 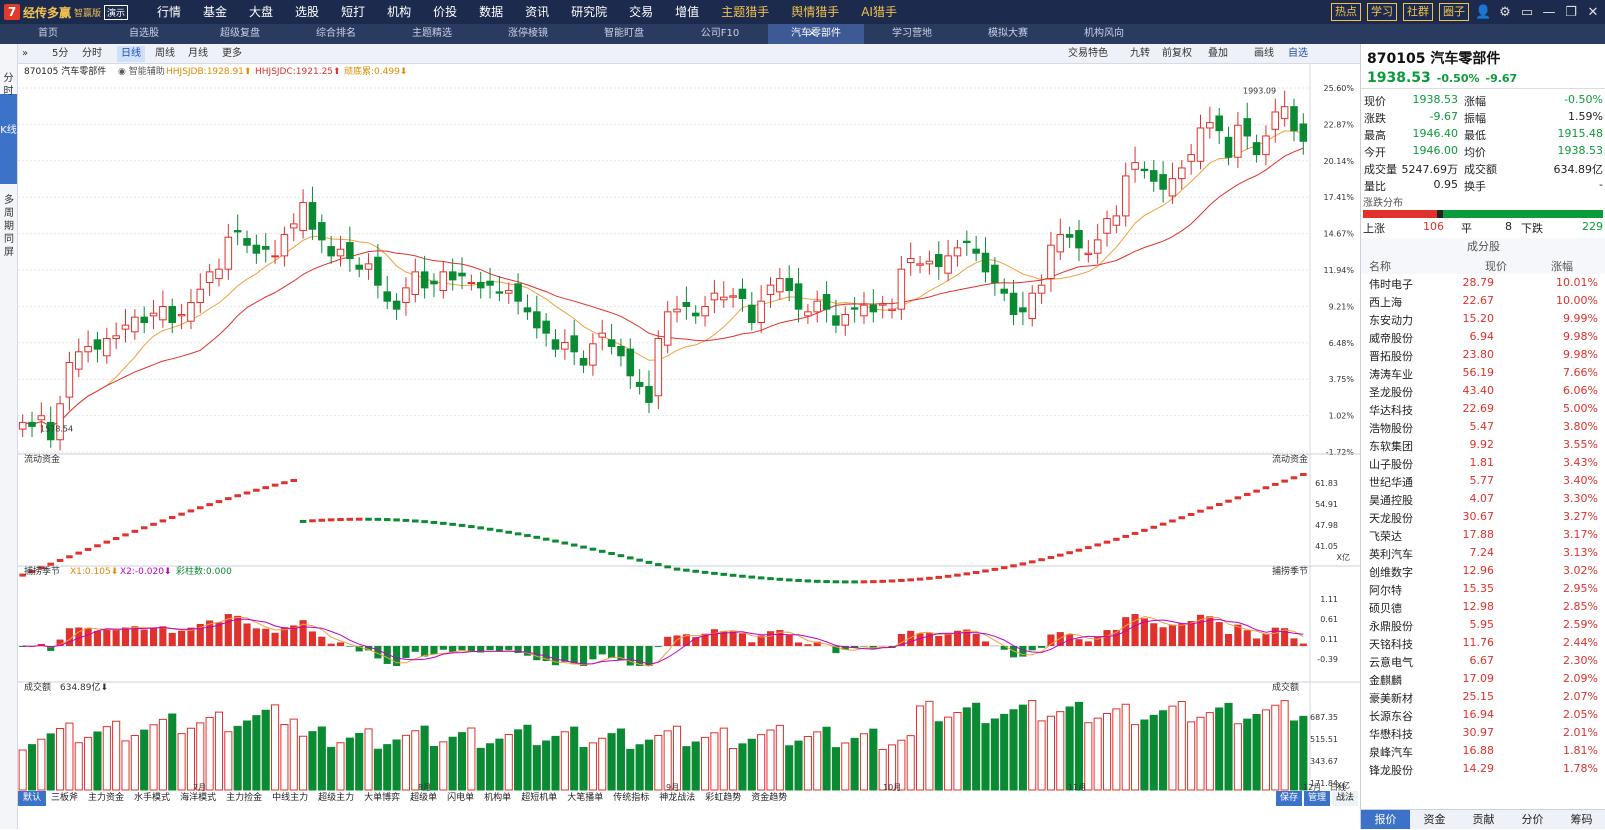 I want to click on tab-0: 首页, so click(x=48, y=34).